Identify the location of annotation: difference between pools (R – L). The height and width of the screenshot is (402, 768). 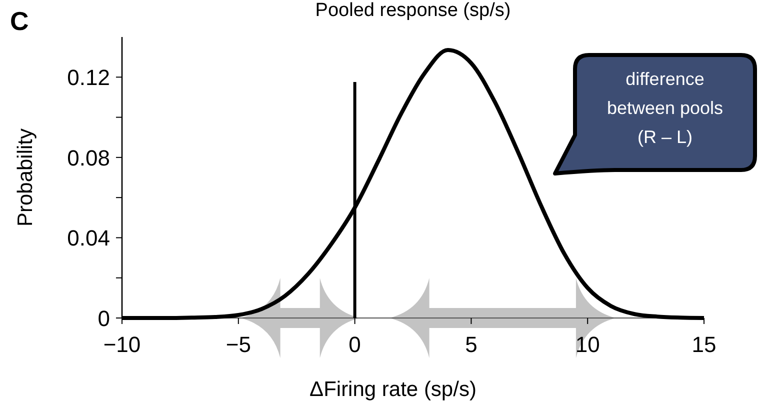
(665, 108).